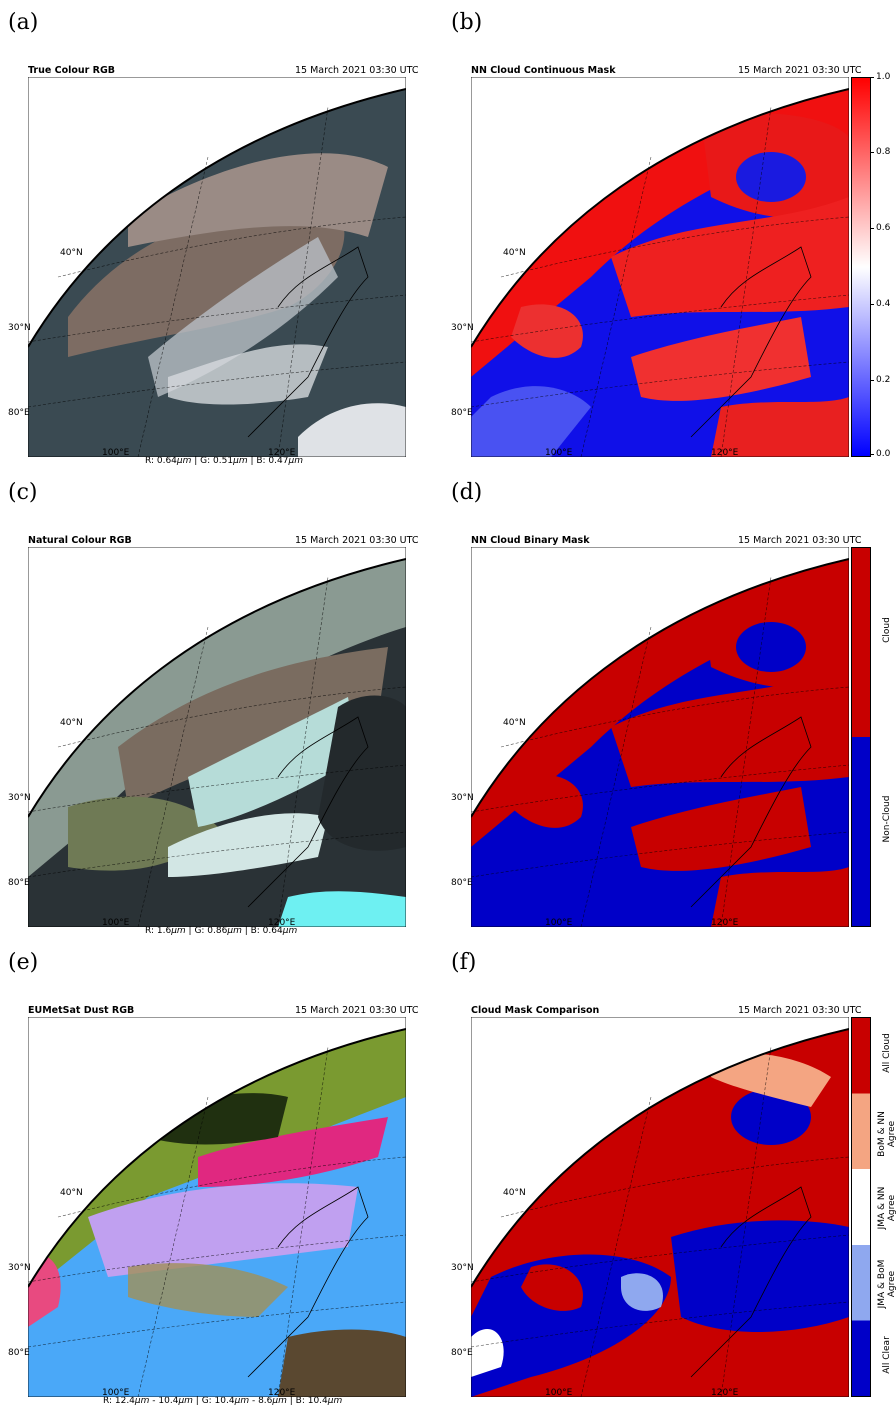  What do you see at coordinates (886, 1284) in the screenshot?
I see `colorbar-label-jma-bom: JMA & BoM Agree` at bounding box center [886, 1284].